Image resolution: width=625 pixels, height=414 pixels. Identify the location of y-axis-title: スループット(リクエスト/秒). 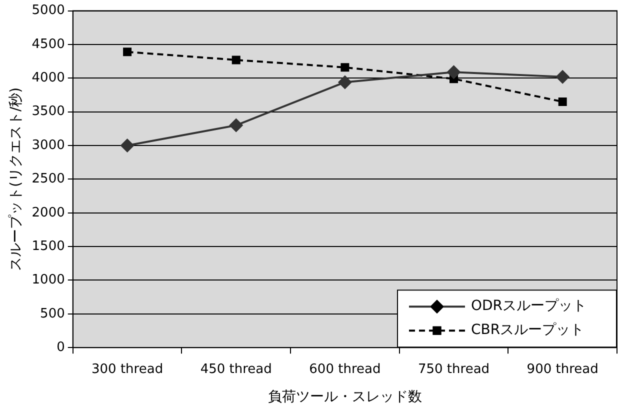
(16, 179).